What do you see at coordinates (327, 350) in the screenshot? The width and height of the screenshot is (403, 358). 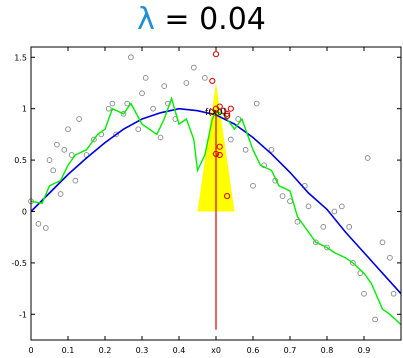 I see `x-tick-label: 0.8` at bounding box center [327, 350].